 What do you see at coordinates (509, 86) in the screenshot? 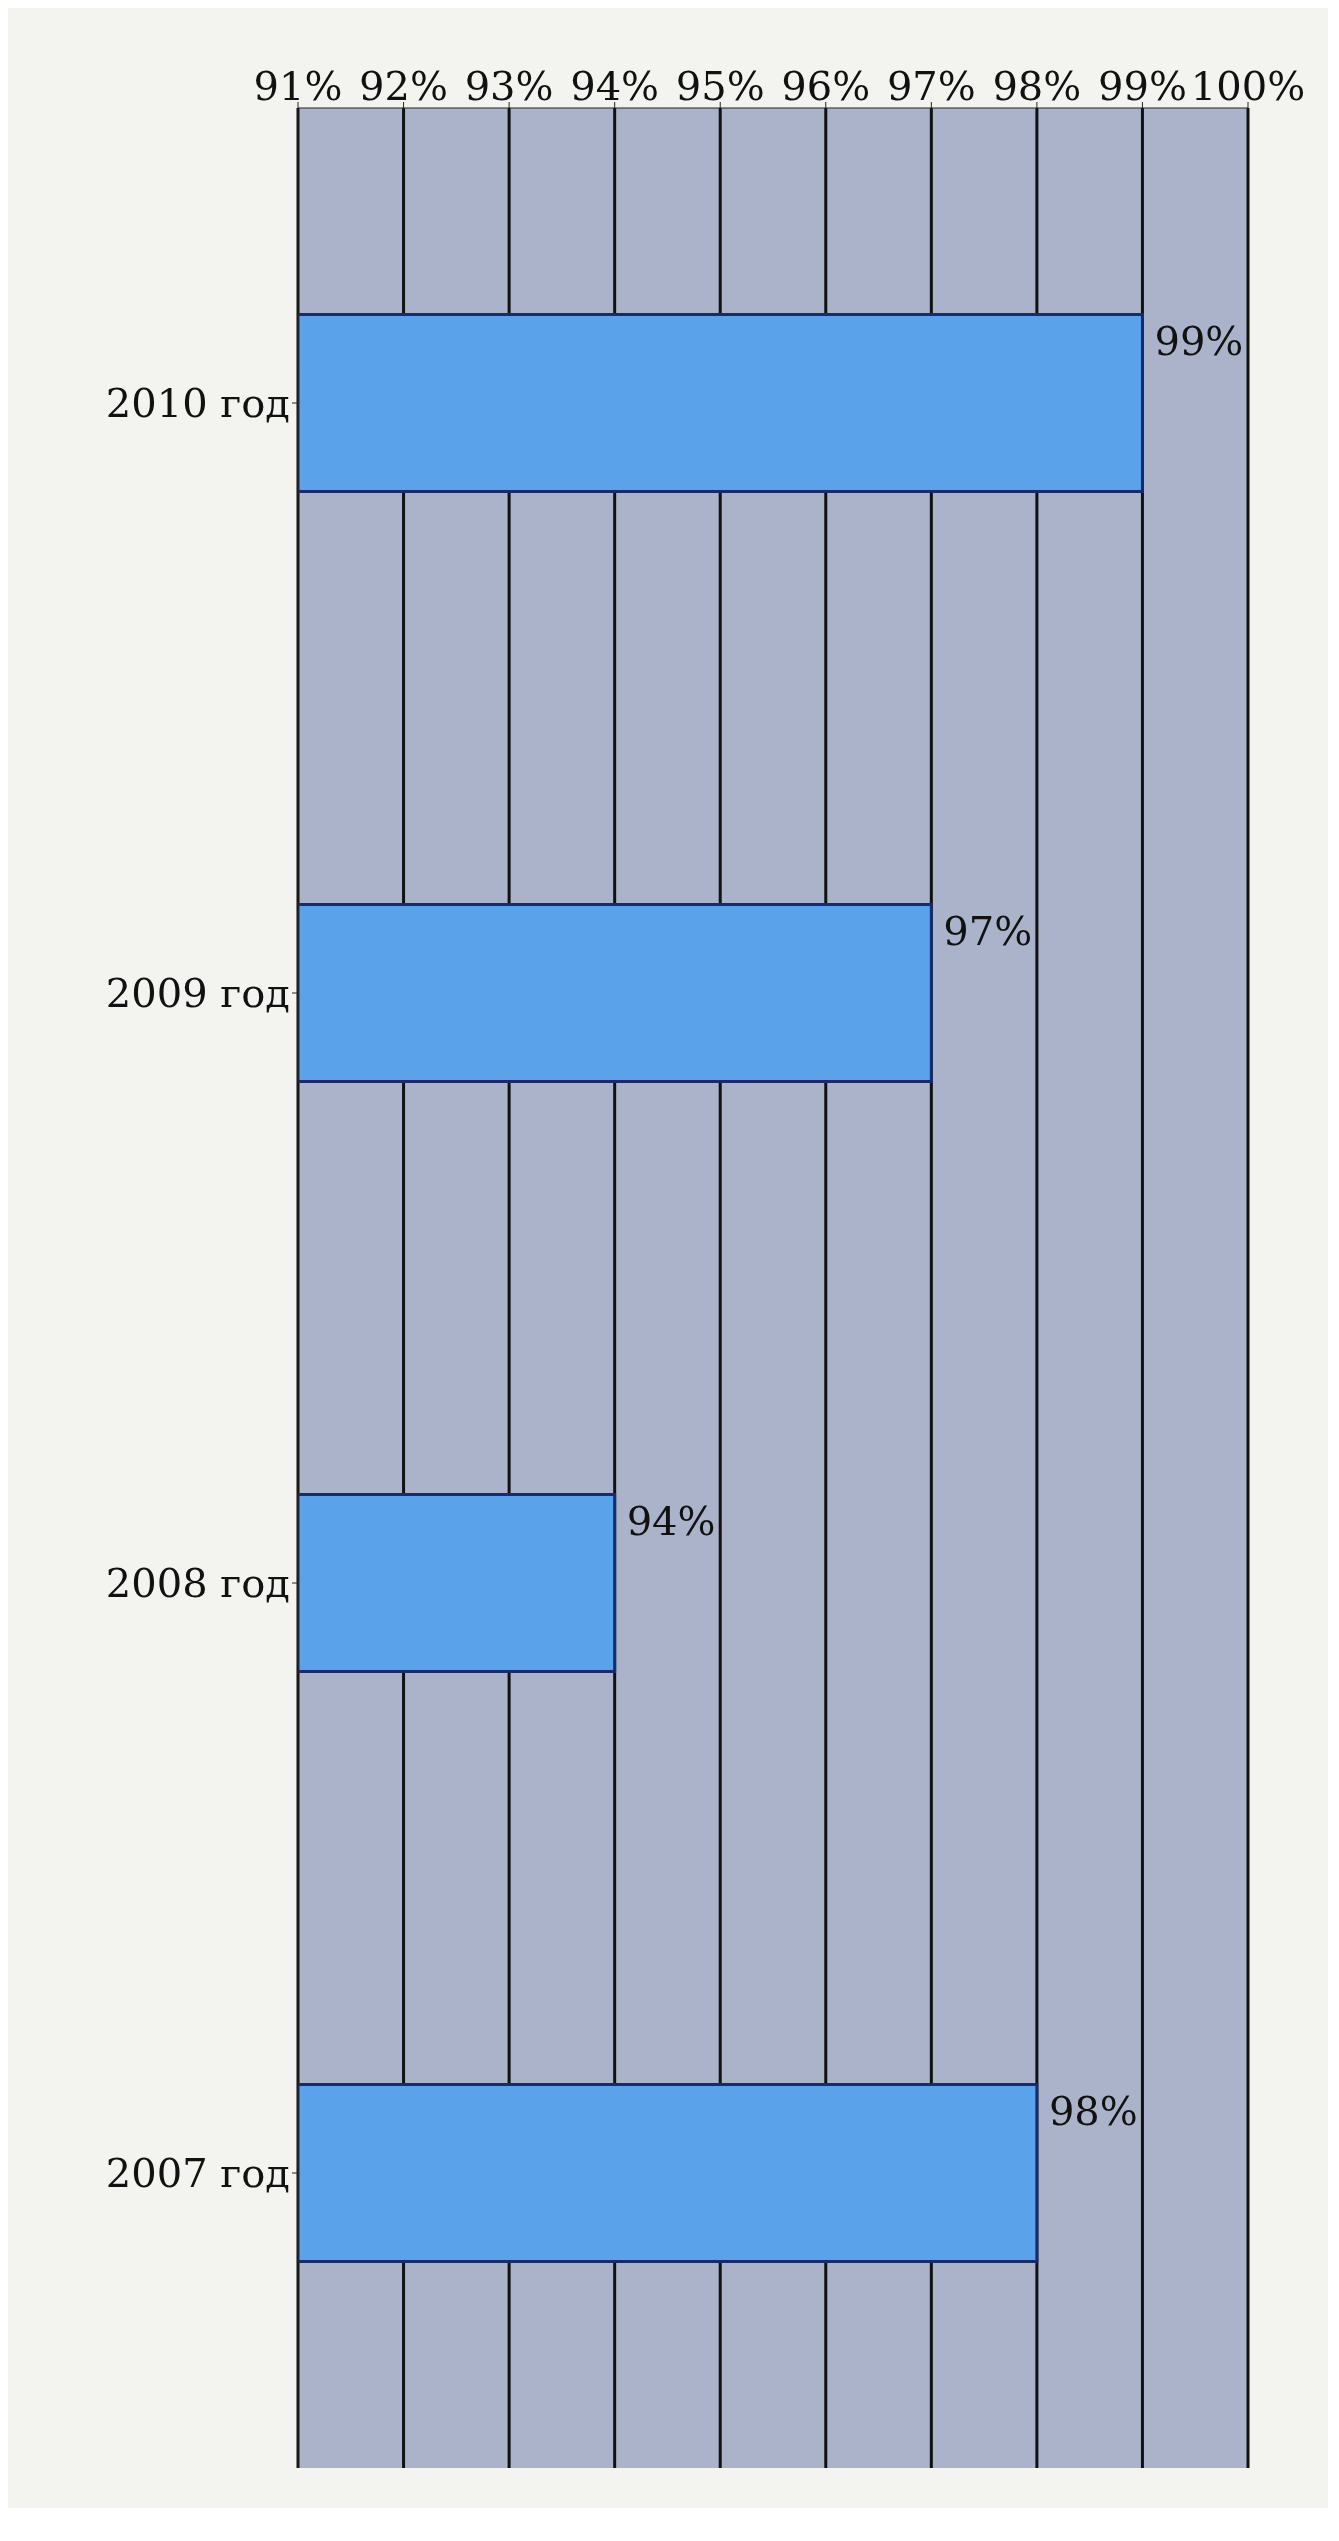
I see `x-tick-label: 93%` at bounding box center [509, 86].